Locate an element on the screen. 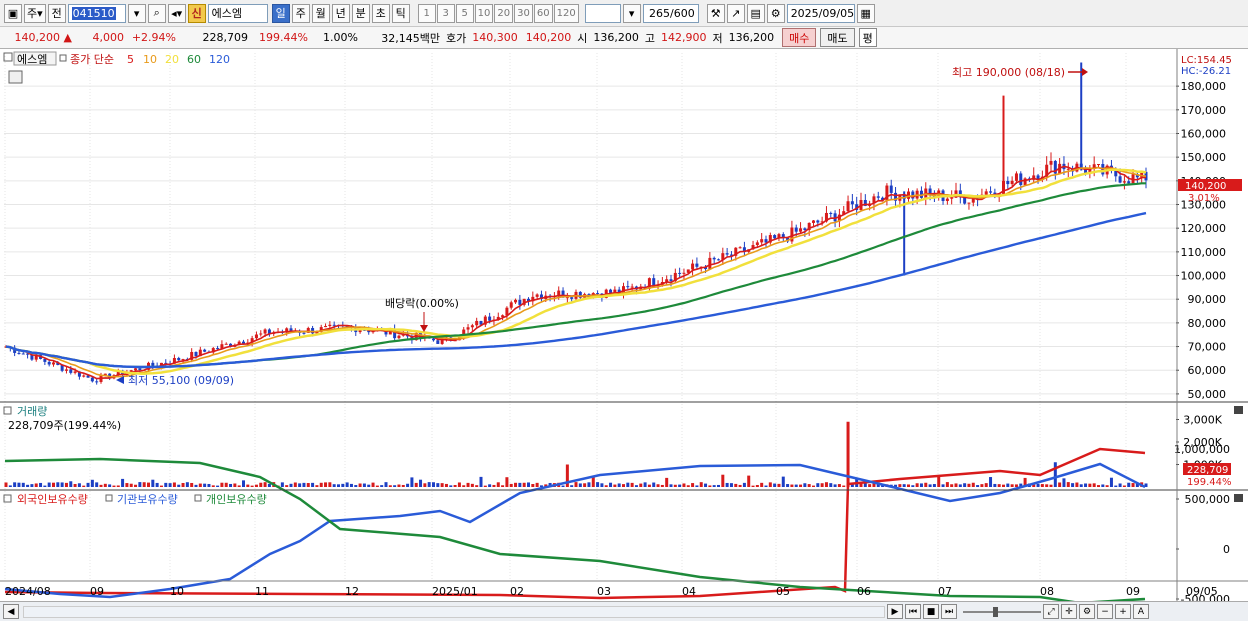 Image resolution: width=1248 pixels, height=621 pixels. price-tick-label: 50,000 is located at coordinates (1207, 394).